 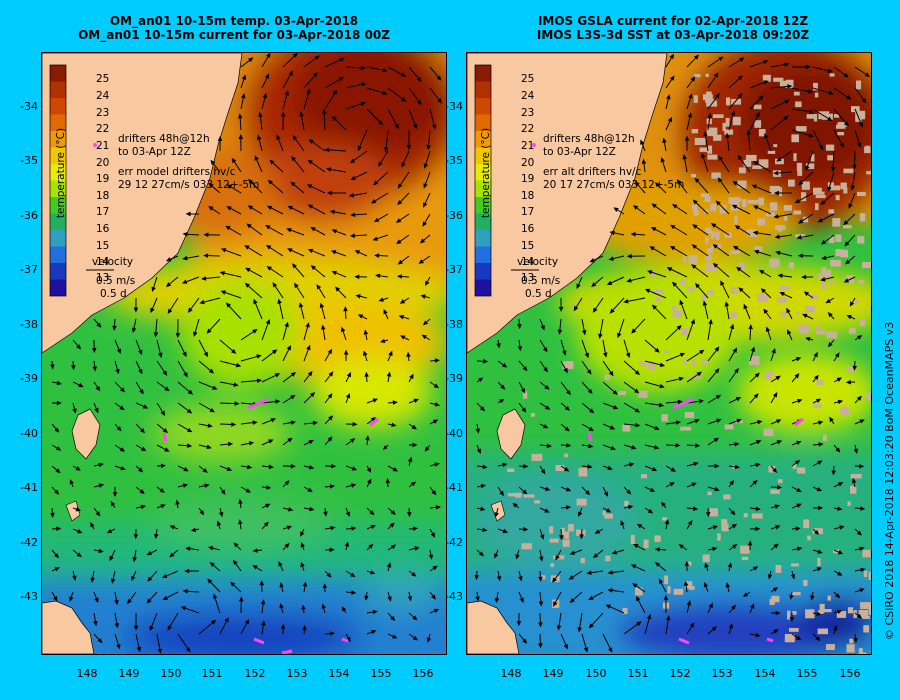 I want to click on lon-label: 153, so click(x=297, y=673).